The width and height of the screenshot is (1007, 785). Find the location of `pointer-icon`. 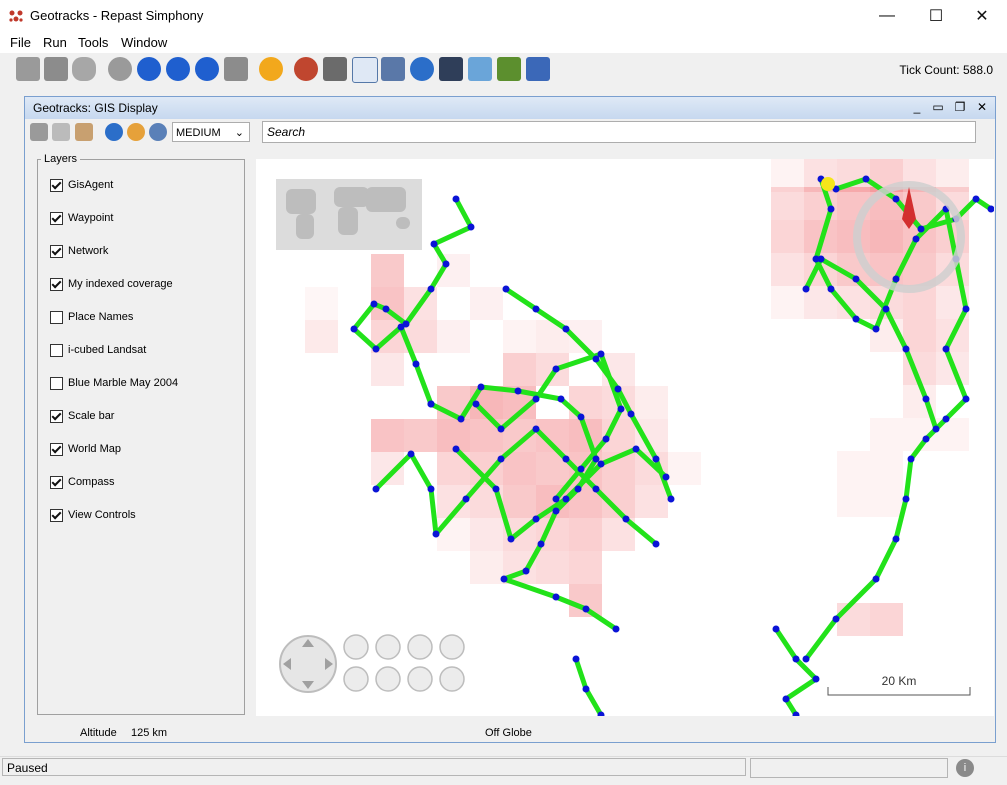

pointer-icon is located at coordinates (61, 132).